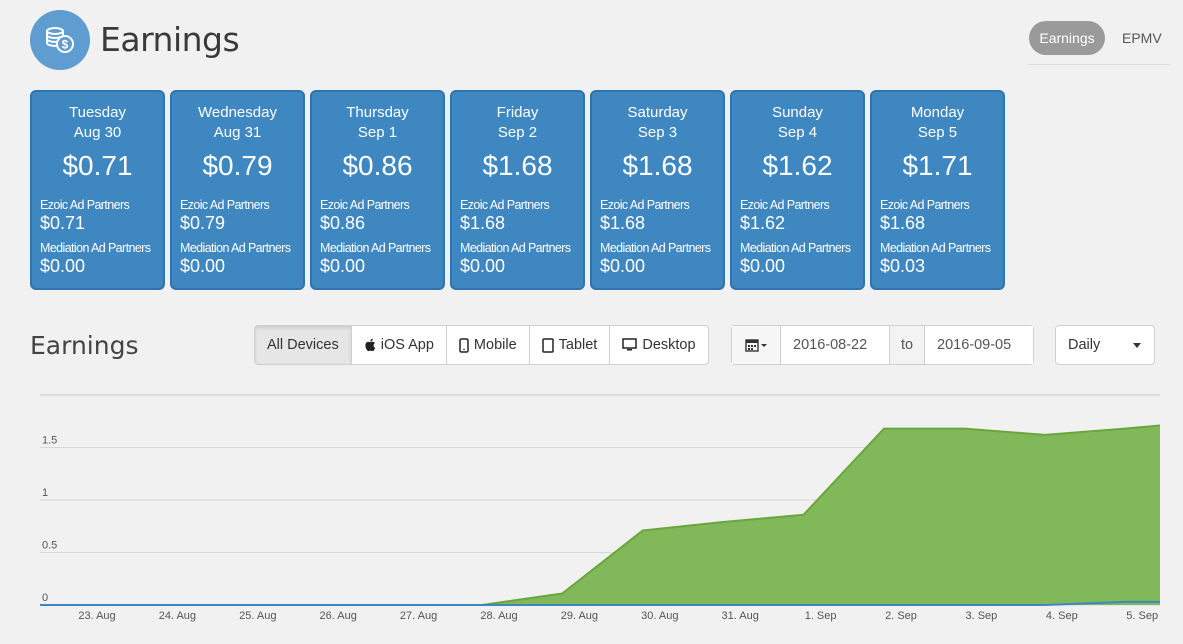 This screenshot has width=1183, height=644. I want to click on all-devices-label: All Devices, so click(303, 345).